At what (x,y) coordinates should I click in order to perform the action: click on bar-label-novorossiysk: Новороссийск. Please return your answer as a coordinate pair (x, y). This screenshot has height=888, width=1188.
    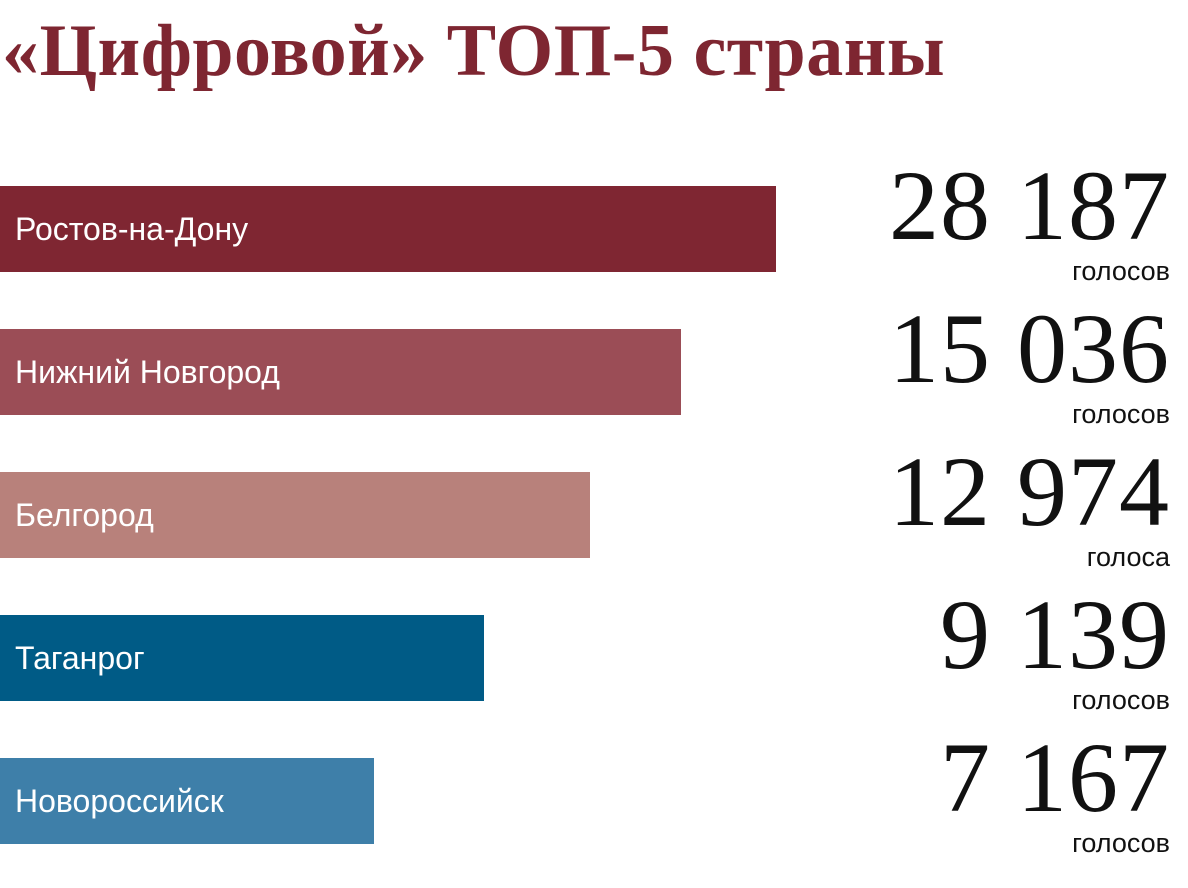
    Looking at the image, I should click on (119, 801).